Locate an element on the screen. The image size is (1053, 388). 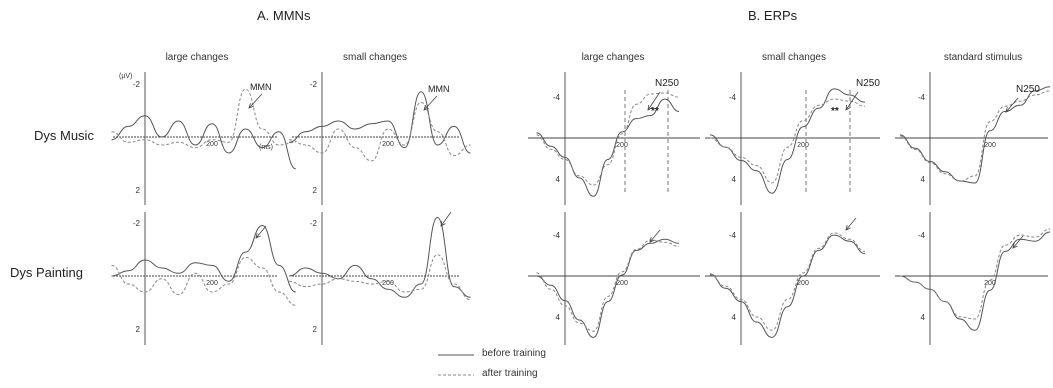
column-title-mmn-large: large changes is located at coordinates (197, 57).